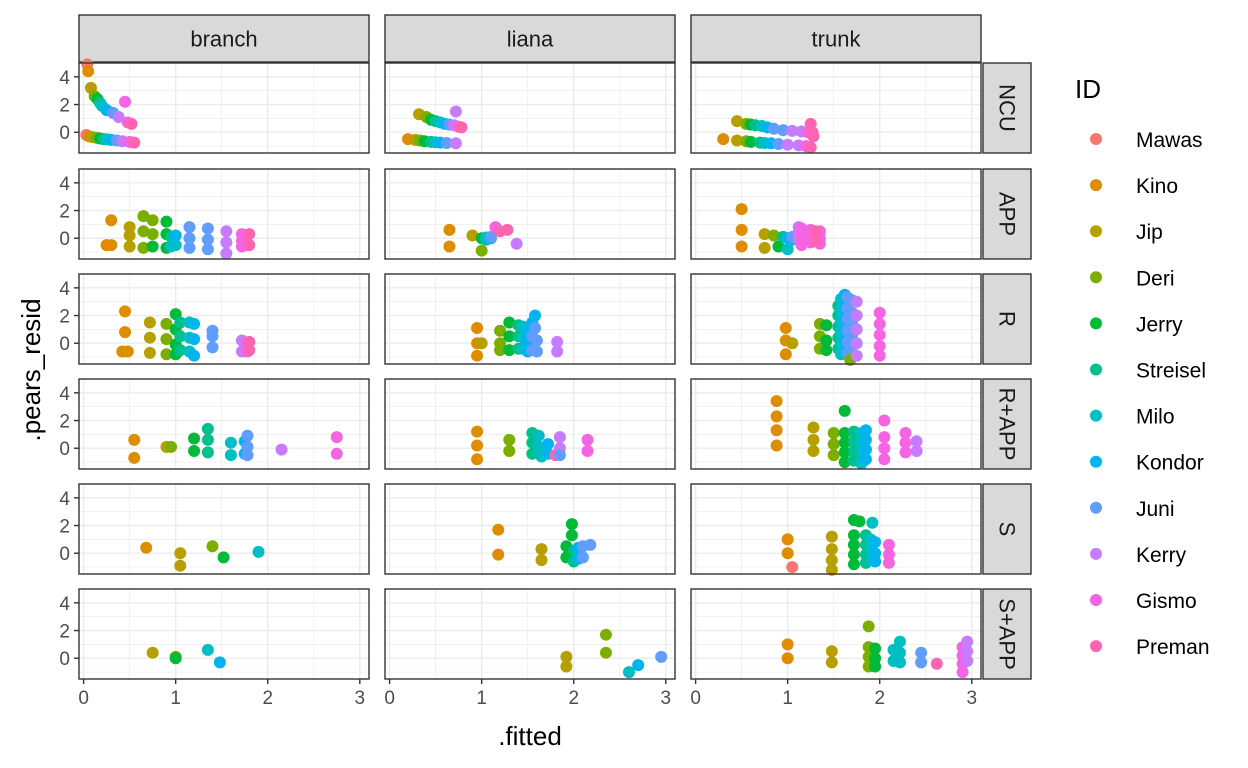 The height and width of the screenshot is (768, 1248). I want to click on panel-liana-S+APP, so click(530, 634).